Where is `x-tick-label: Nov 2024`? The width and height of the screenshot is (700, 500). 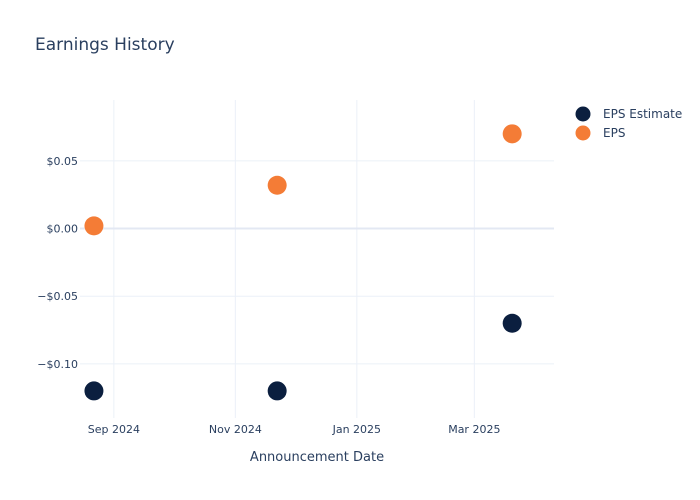 x-tick-label: Nov 2024 is located at coordinates (235, 429).